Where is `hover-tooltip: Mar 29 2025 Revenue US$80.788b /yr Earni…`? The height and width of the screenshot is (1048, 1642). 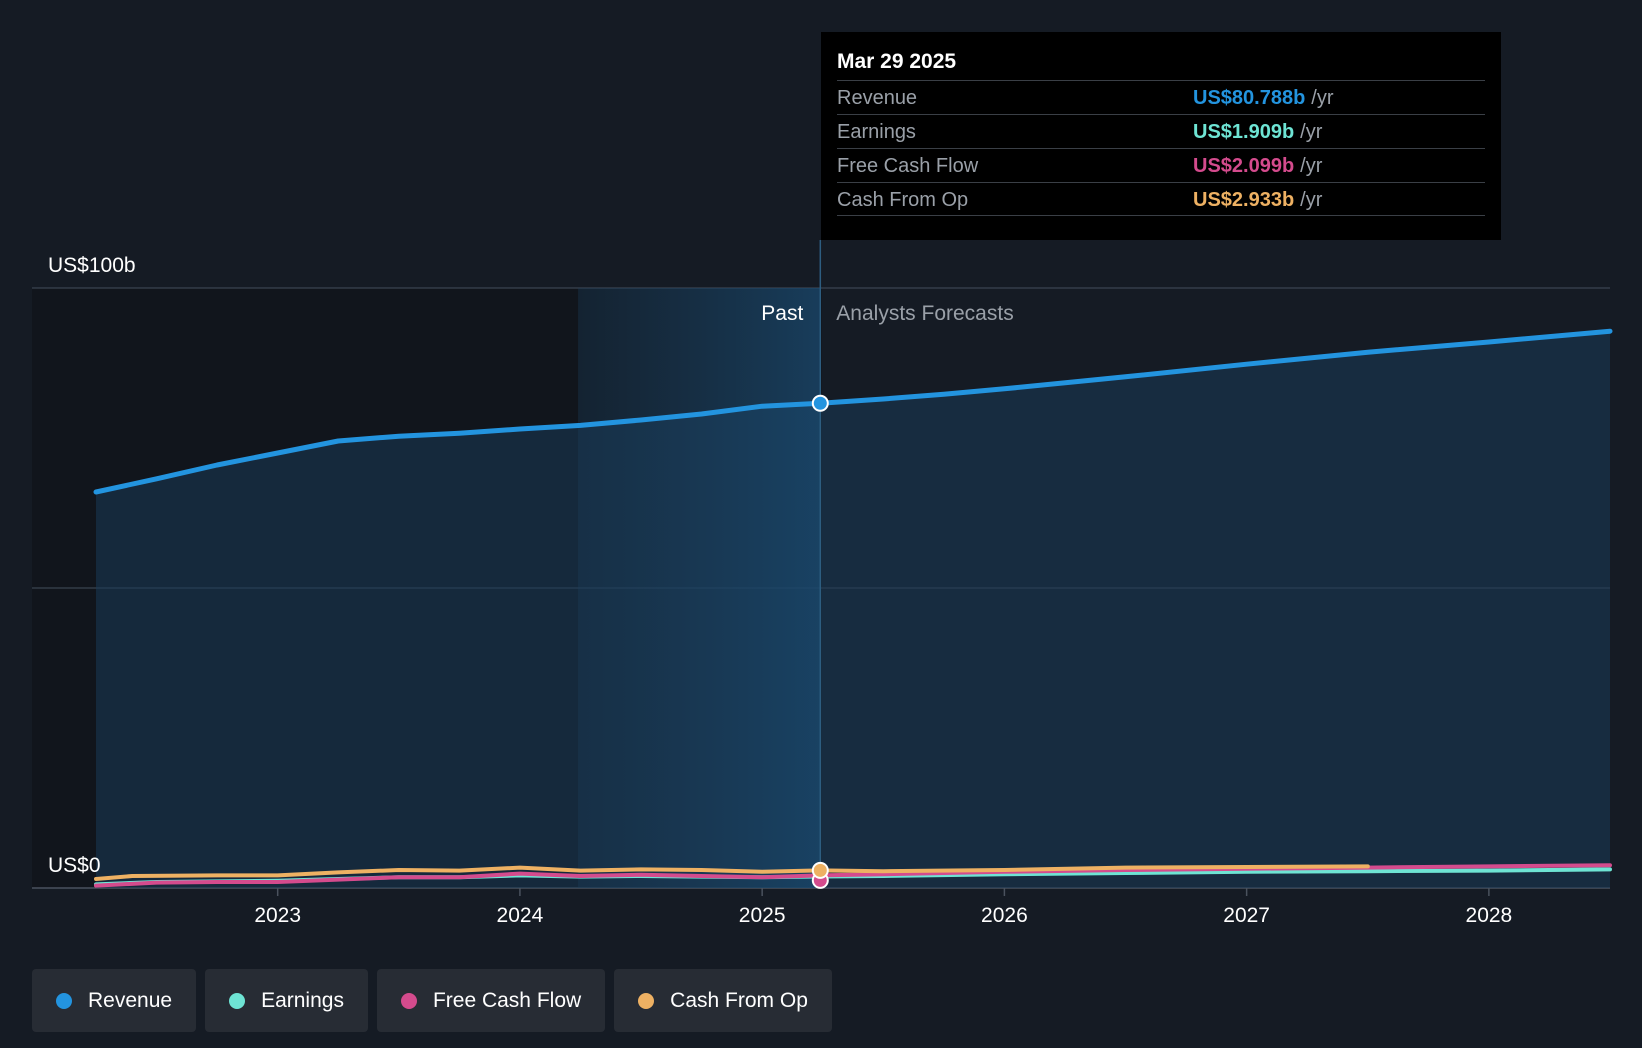 hover-tooltip: Mar 29 2025 Revenue US$80.788b /yr Earni… is located at coordinates (1161, 136).